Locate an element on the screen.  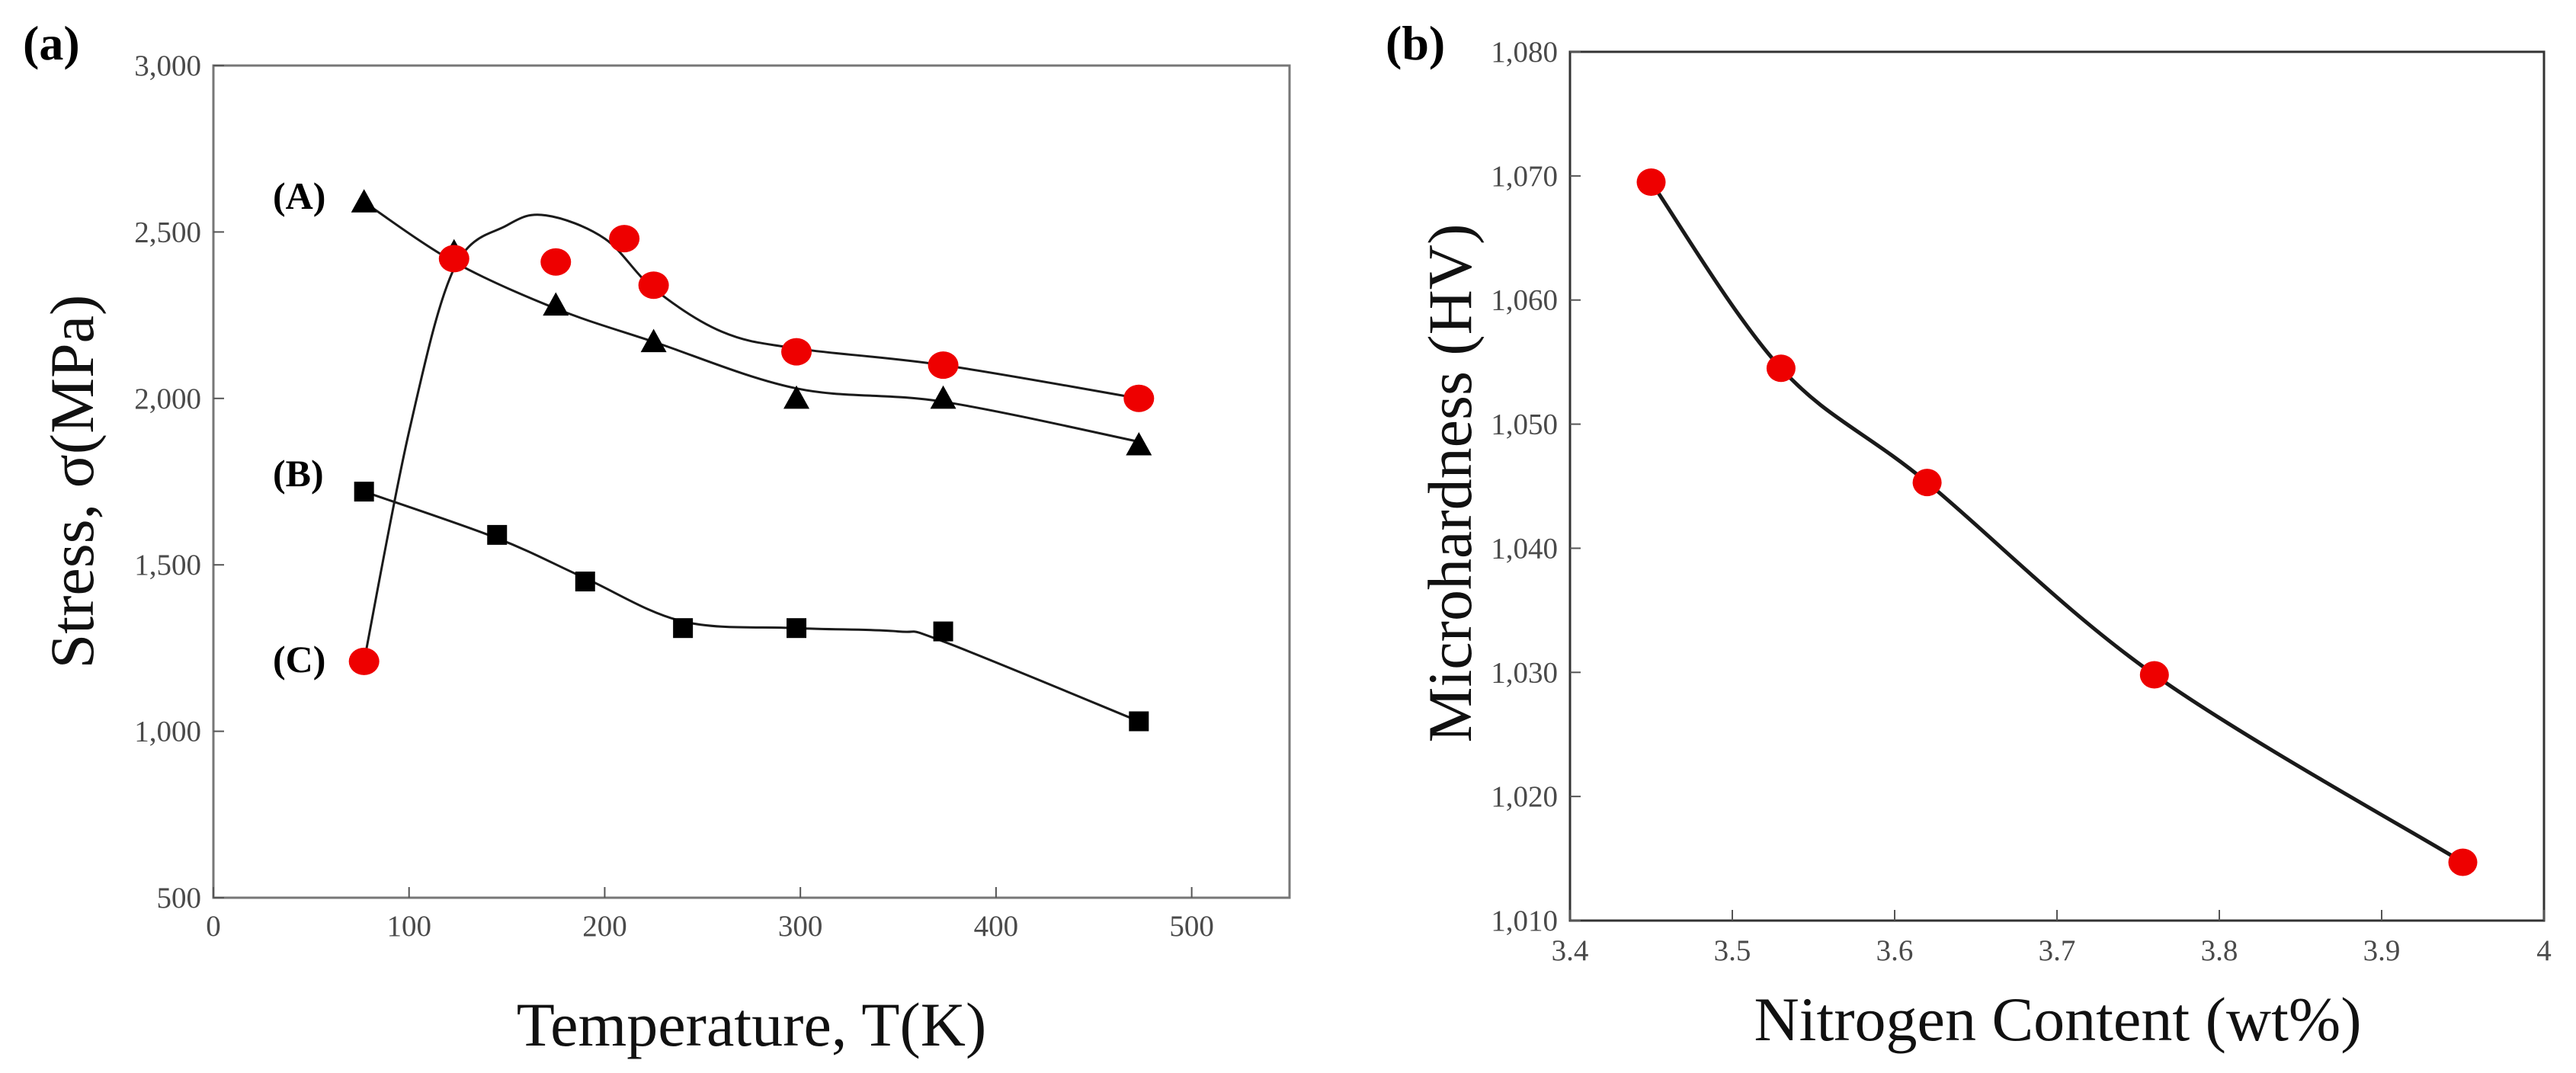
b-x-tick-label: 3.4 is located at coordinates (1571, 951).